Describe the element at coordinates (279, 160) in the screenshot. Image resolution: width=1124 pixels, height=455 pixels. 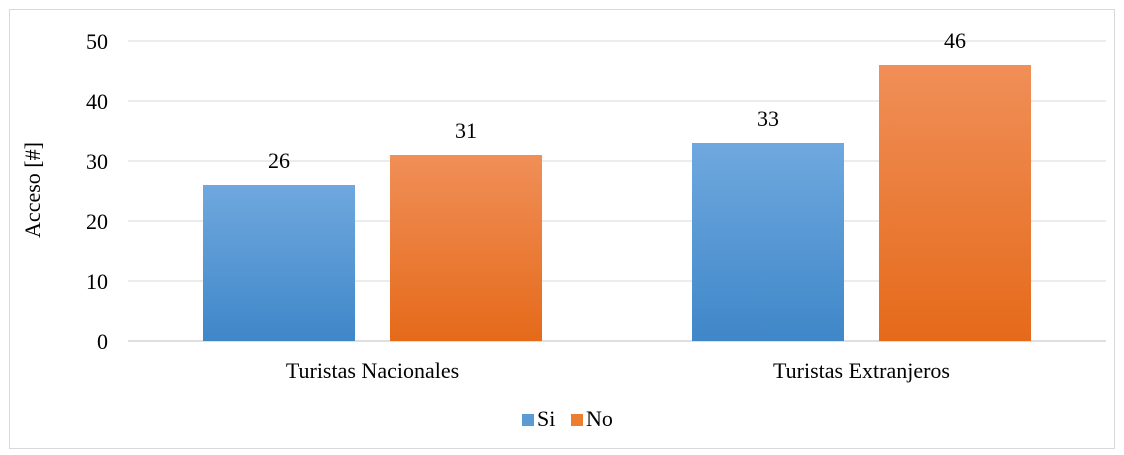
I see `data-label: 26` at that location.